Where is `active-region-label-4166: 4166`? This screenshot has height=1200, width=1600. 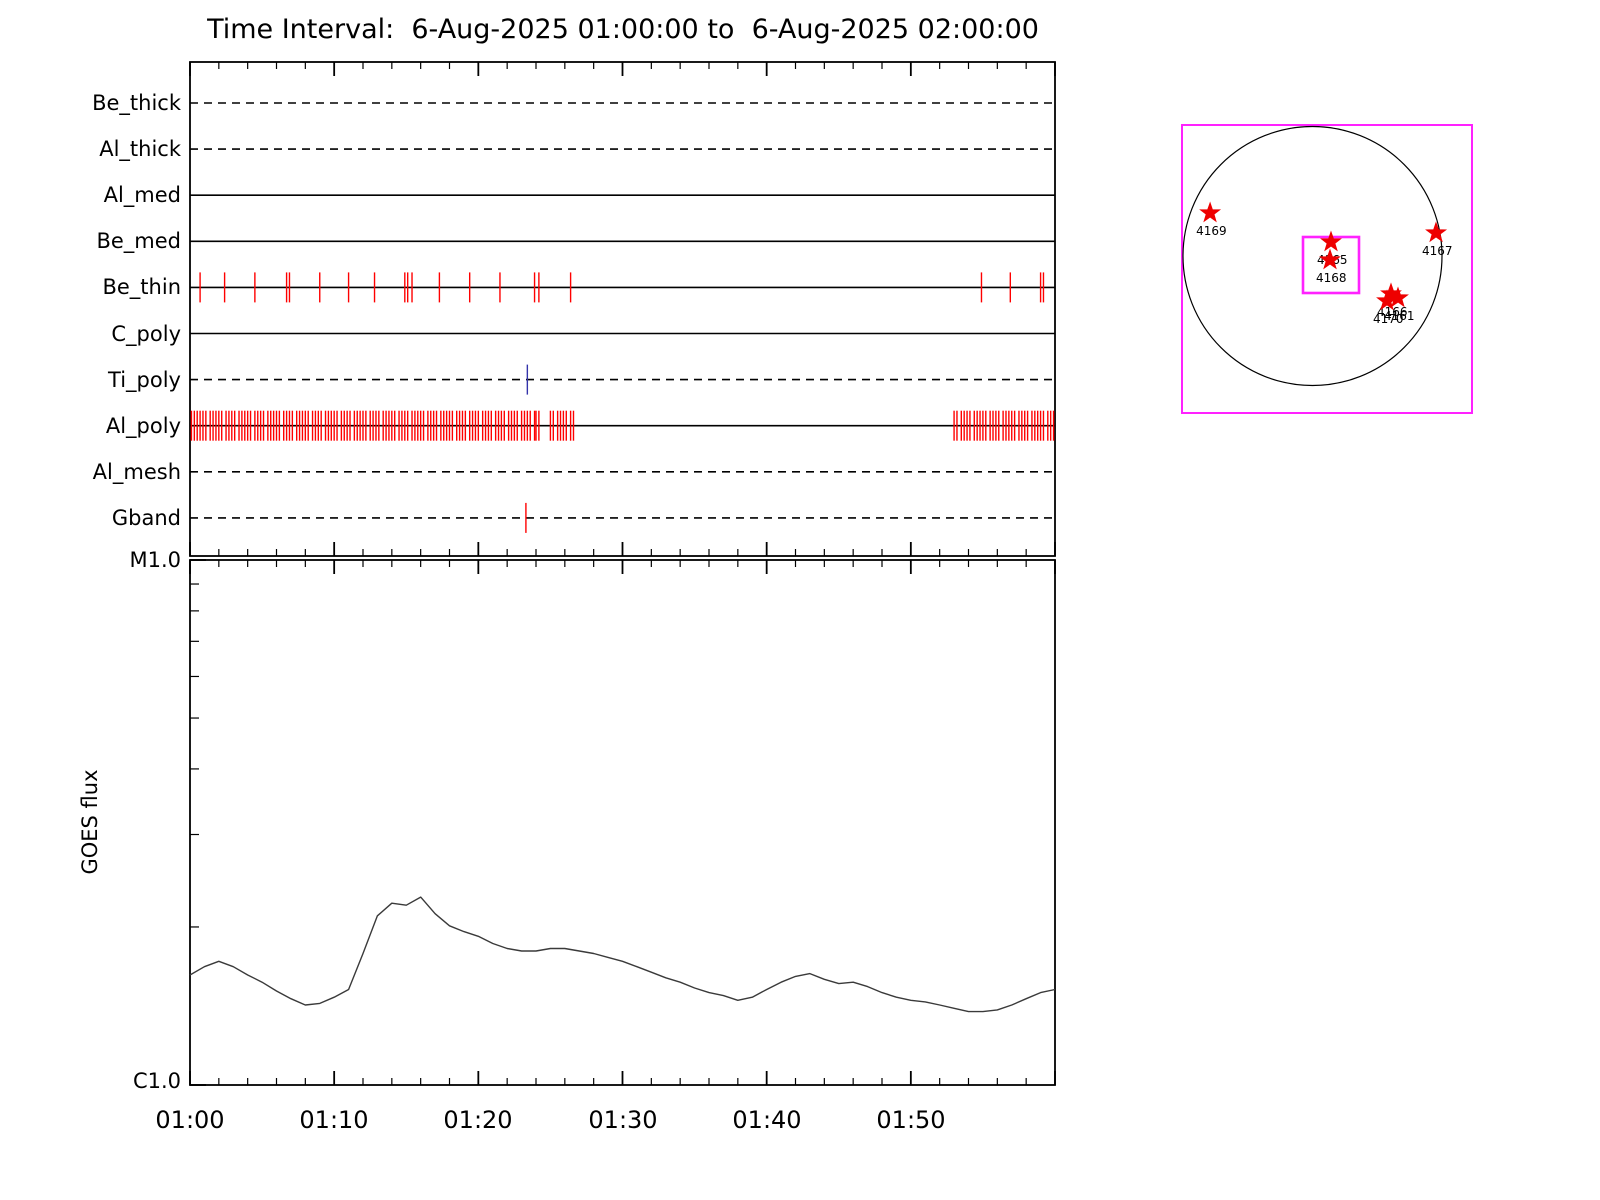
active-region-label-4166: 4166 is located at coordinates (1392, 312).